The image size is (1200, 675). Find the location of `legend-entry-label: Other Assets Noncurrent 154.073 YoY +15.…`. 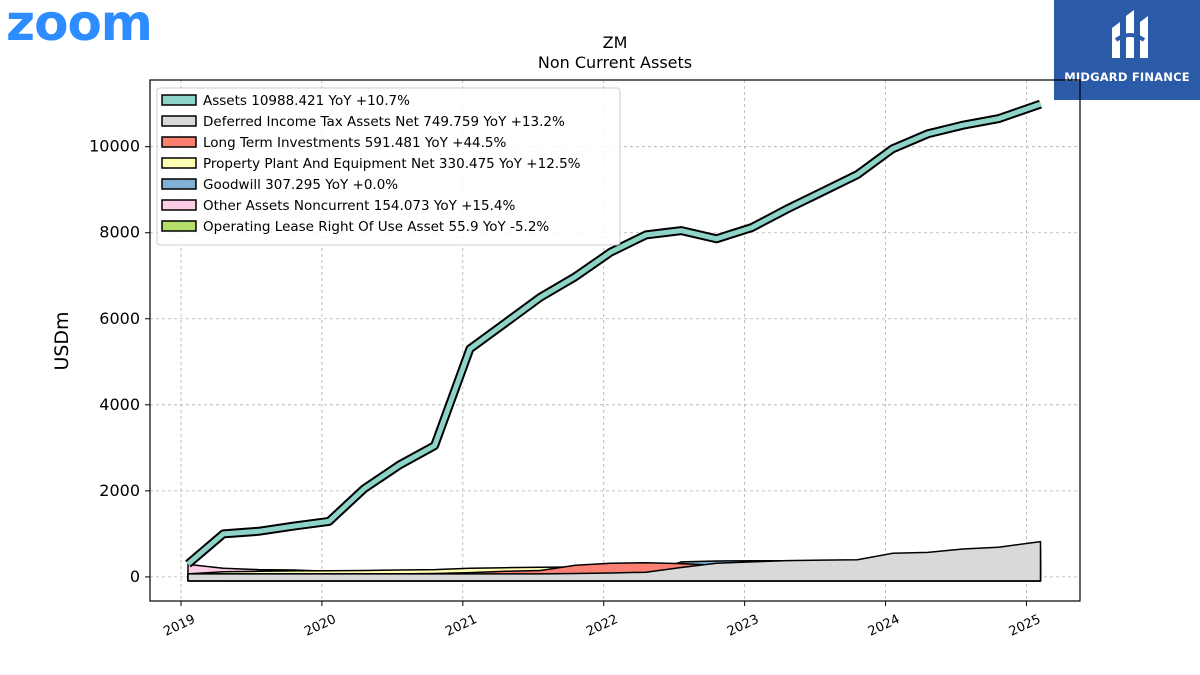

legend-entry-label: Other Assets Noncurrent 154.073 YoY +15.… is located at coordinates (359, 206).